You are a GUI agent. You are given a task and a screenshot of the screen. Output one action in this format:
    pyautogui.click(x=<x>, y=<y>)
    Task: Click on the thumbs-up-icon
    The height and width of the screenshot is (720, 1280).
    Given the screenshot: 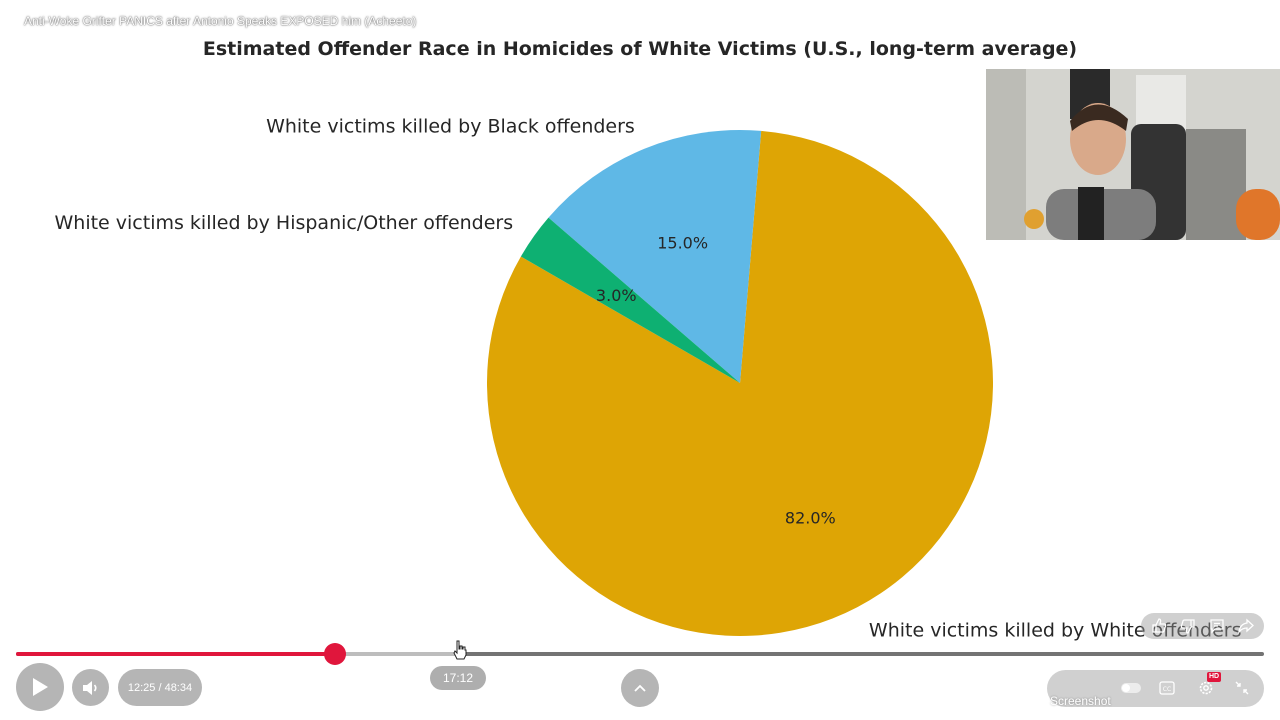 What is the action you would take?
    pyautogui.click(x=1159, y=625)
    